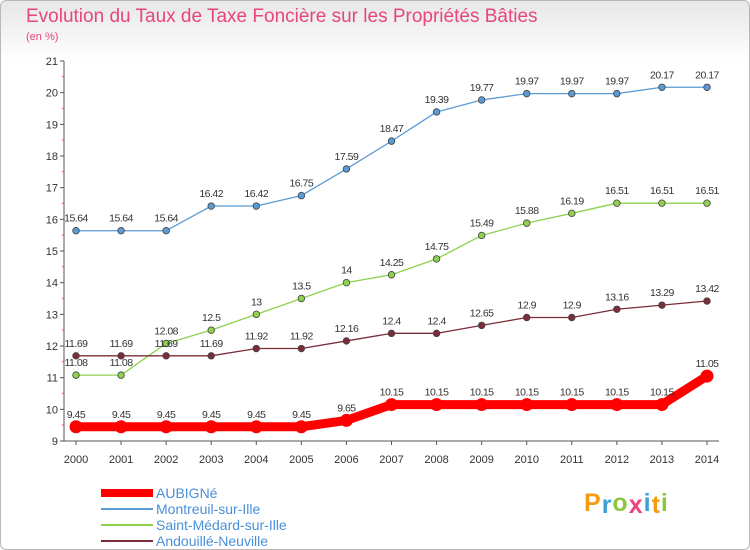  I want to click on y-tick-label: 15, so click(52, 252).